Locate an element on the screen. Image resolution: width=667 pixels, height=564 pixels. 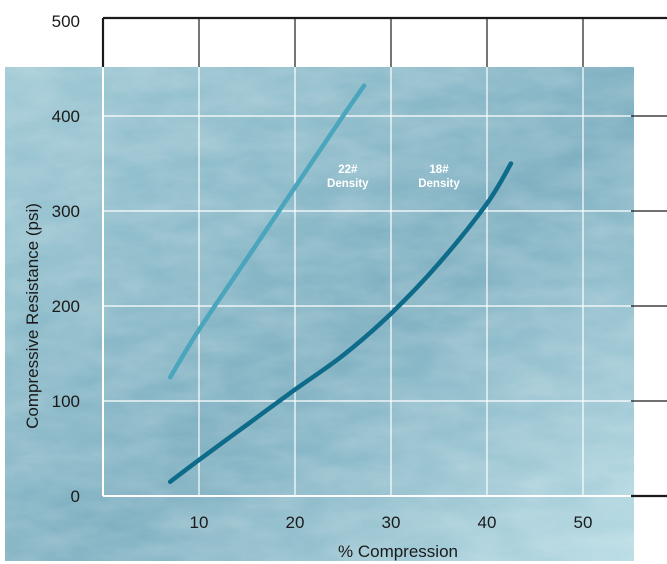
x-tick-label: 20 is located at coordinates (295, 522).